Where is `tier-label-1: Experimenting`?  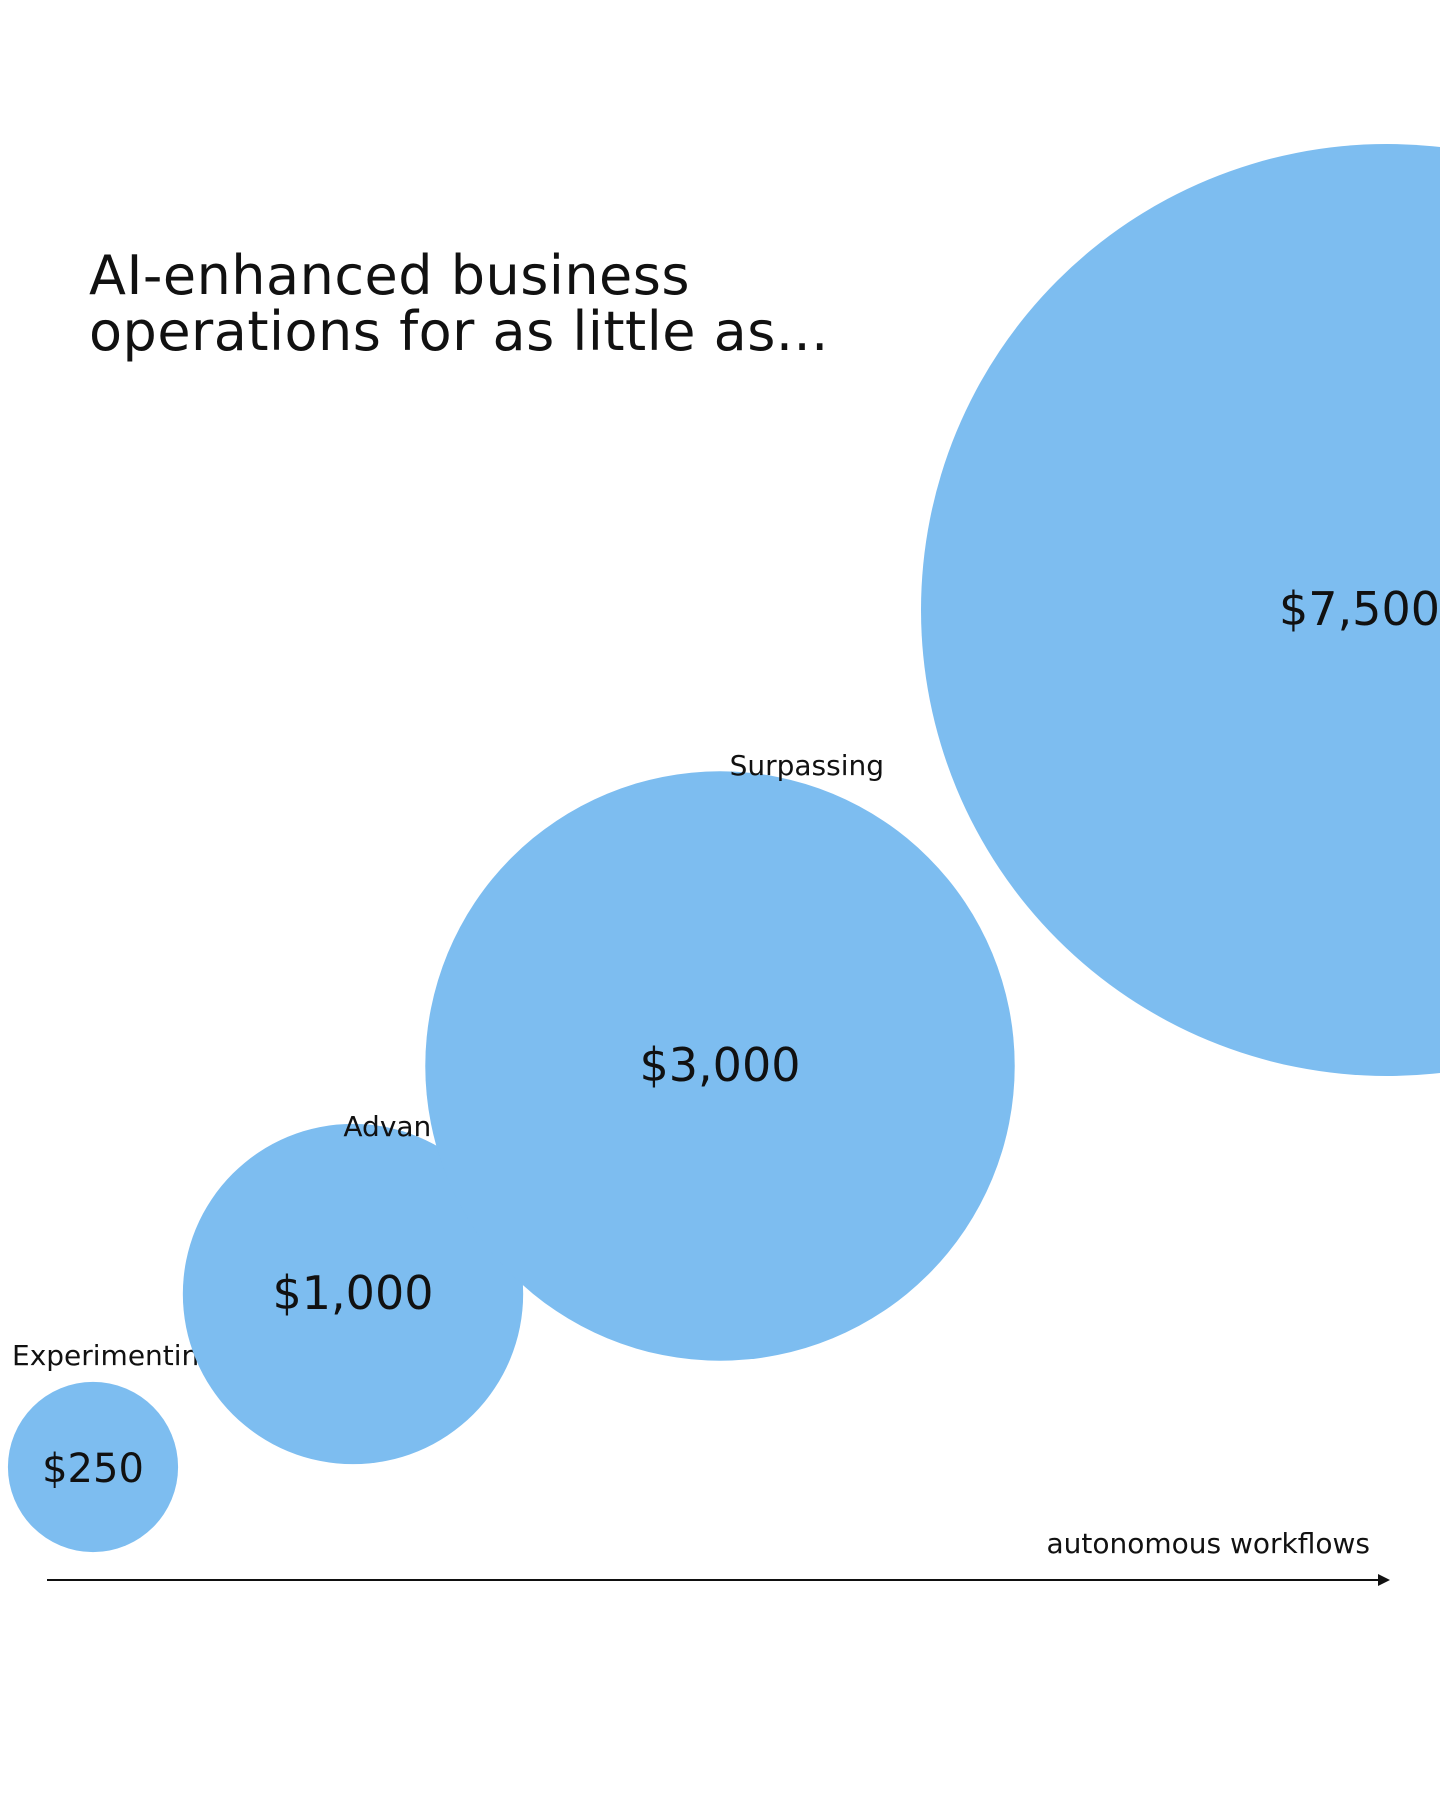 tier-label-1: Experimenting is located at coordinates (114, 1355).